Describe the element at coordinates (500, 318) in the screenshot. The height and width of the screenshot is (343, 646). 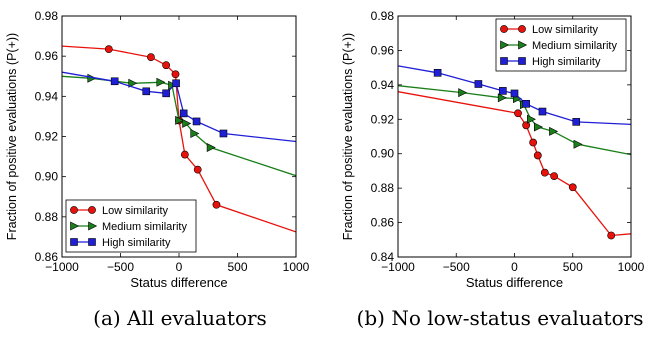
I see `caption-no-low-status-evaluators: (b) No low-status evaluators` at that location.